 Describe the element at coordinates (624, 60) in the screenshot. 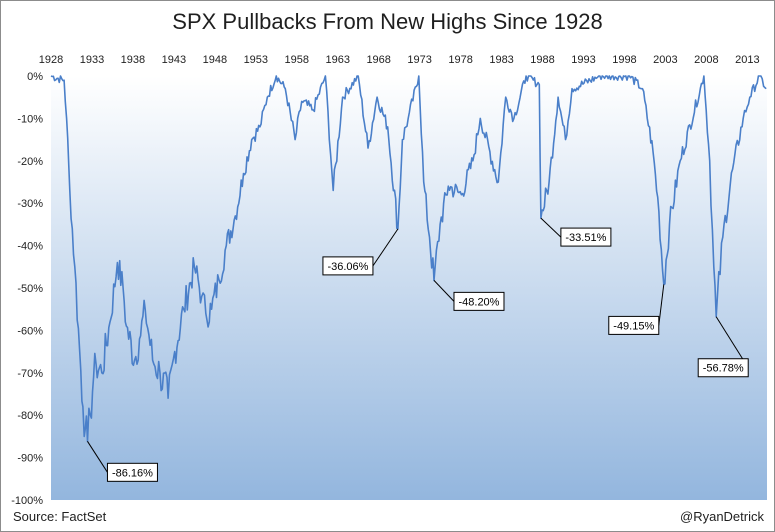

I see `x-tick-label: 1998` at that location.